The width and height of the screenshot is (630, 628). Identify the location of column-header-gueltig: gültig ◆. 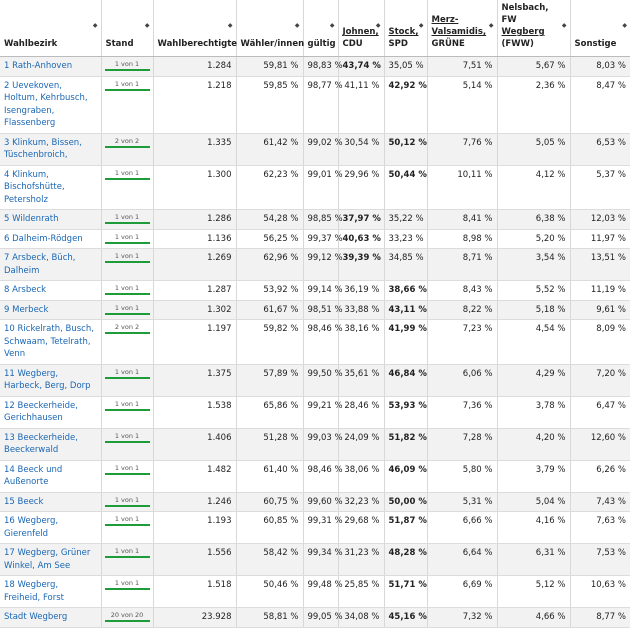
(320, 28).